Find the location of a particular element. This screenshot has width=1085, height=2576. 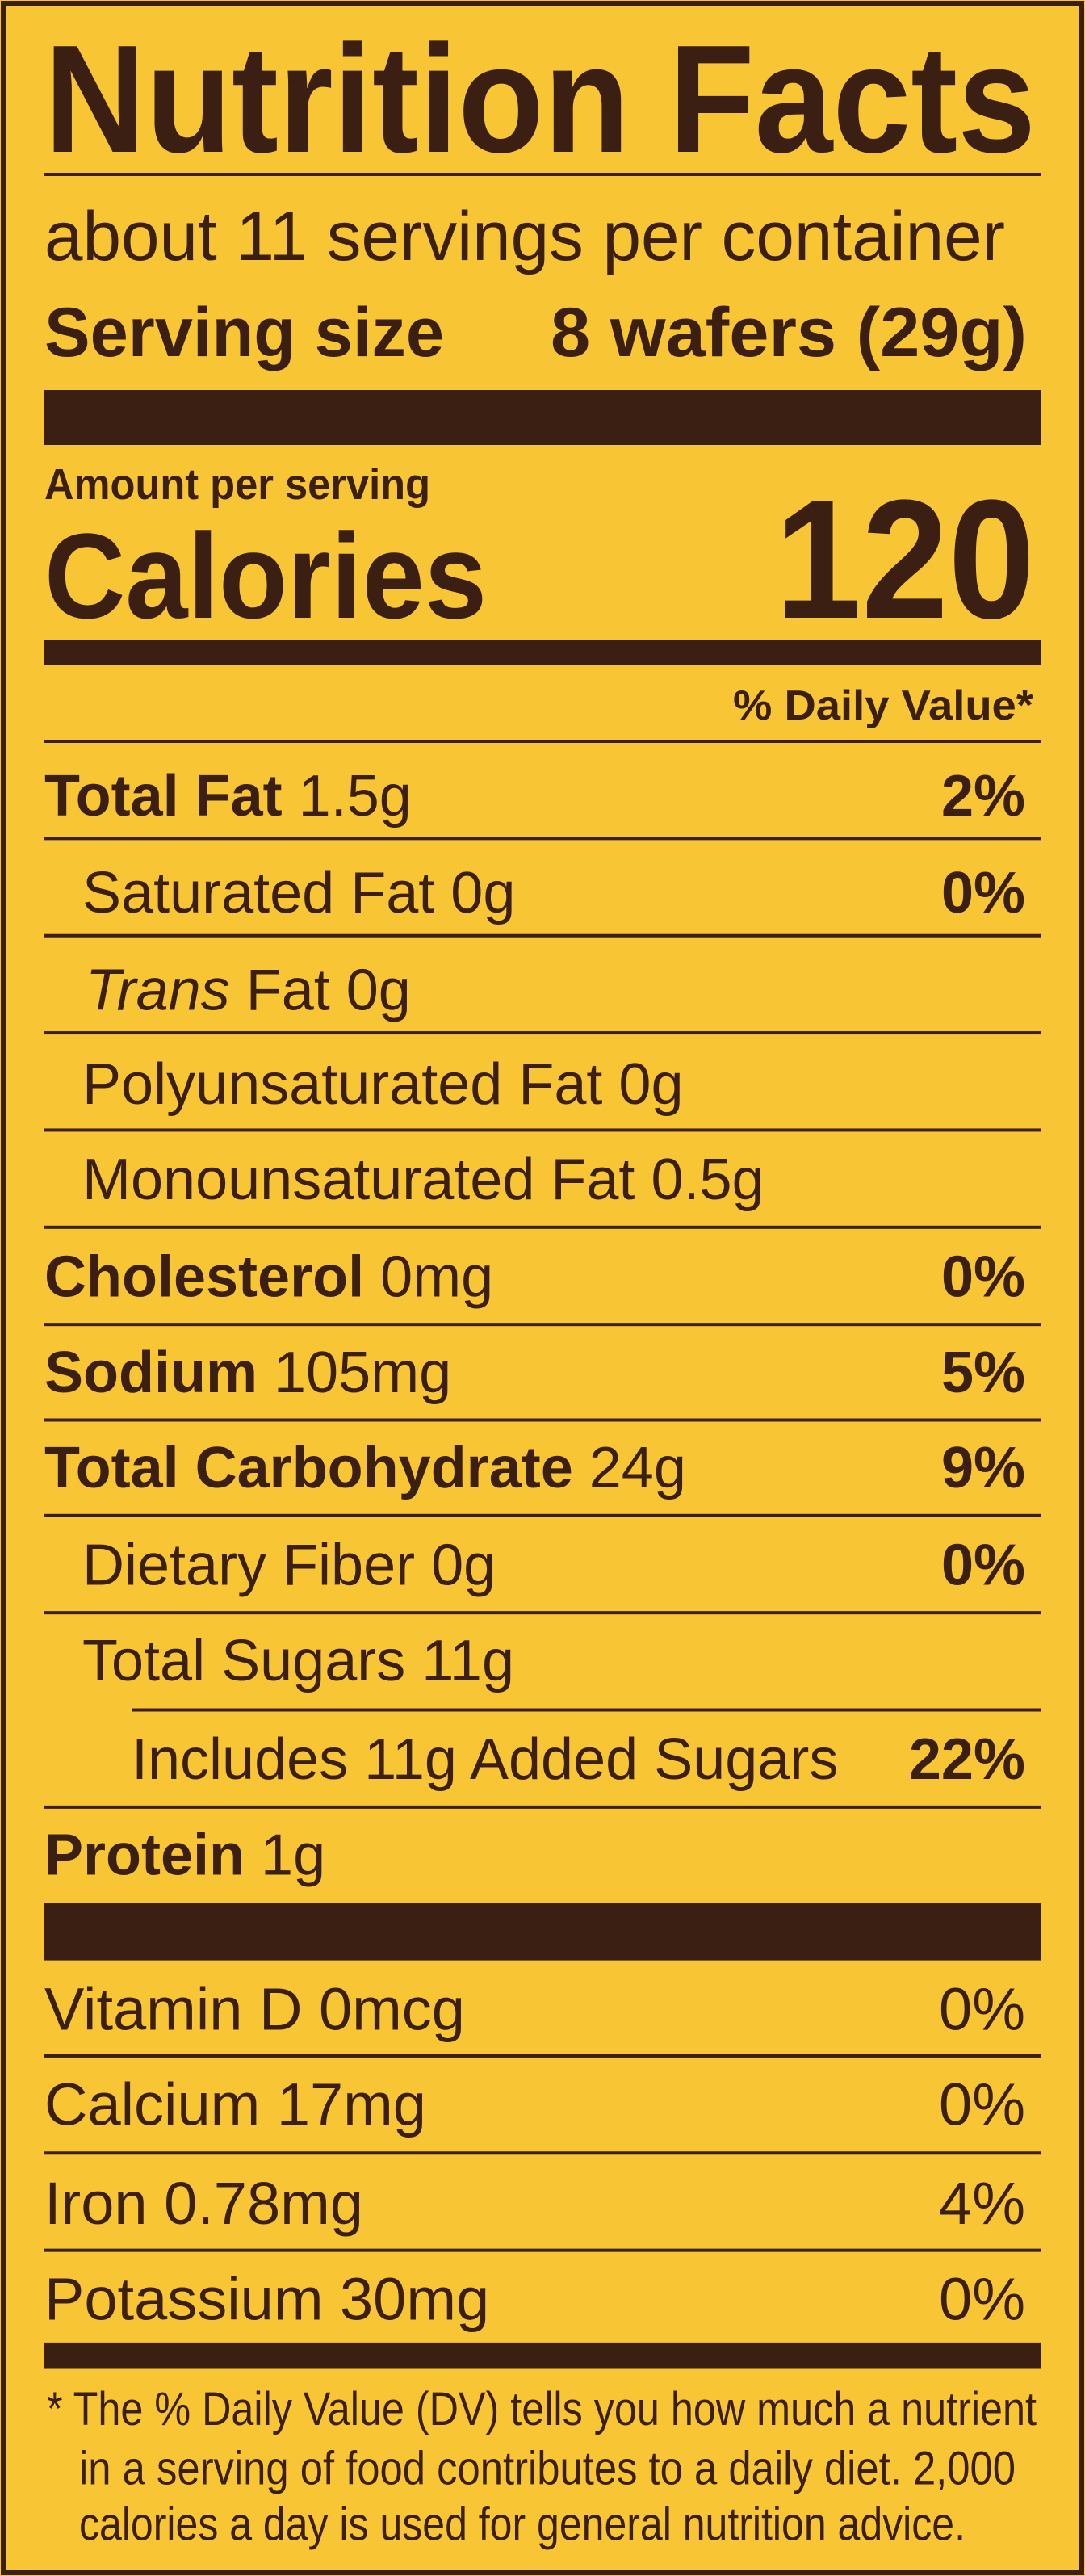

nutrient-name: Monounsaturated Fat is located at coordinates (358, 1179).